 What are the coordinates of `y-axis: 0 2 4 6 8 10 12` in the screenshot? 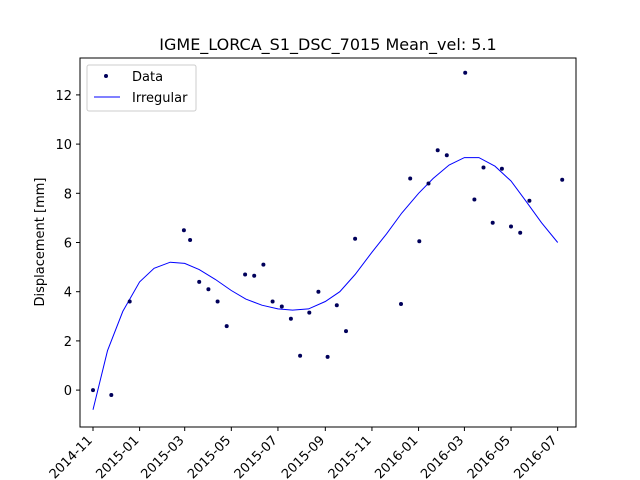 It's located at (67, 244).